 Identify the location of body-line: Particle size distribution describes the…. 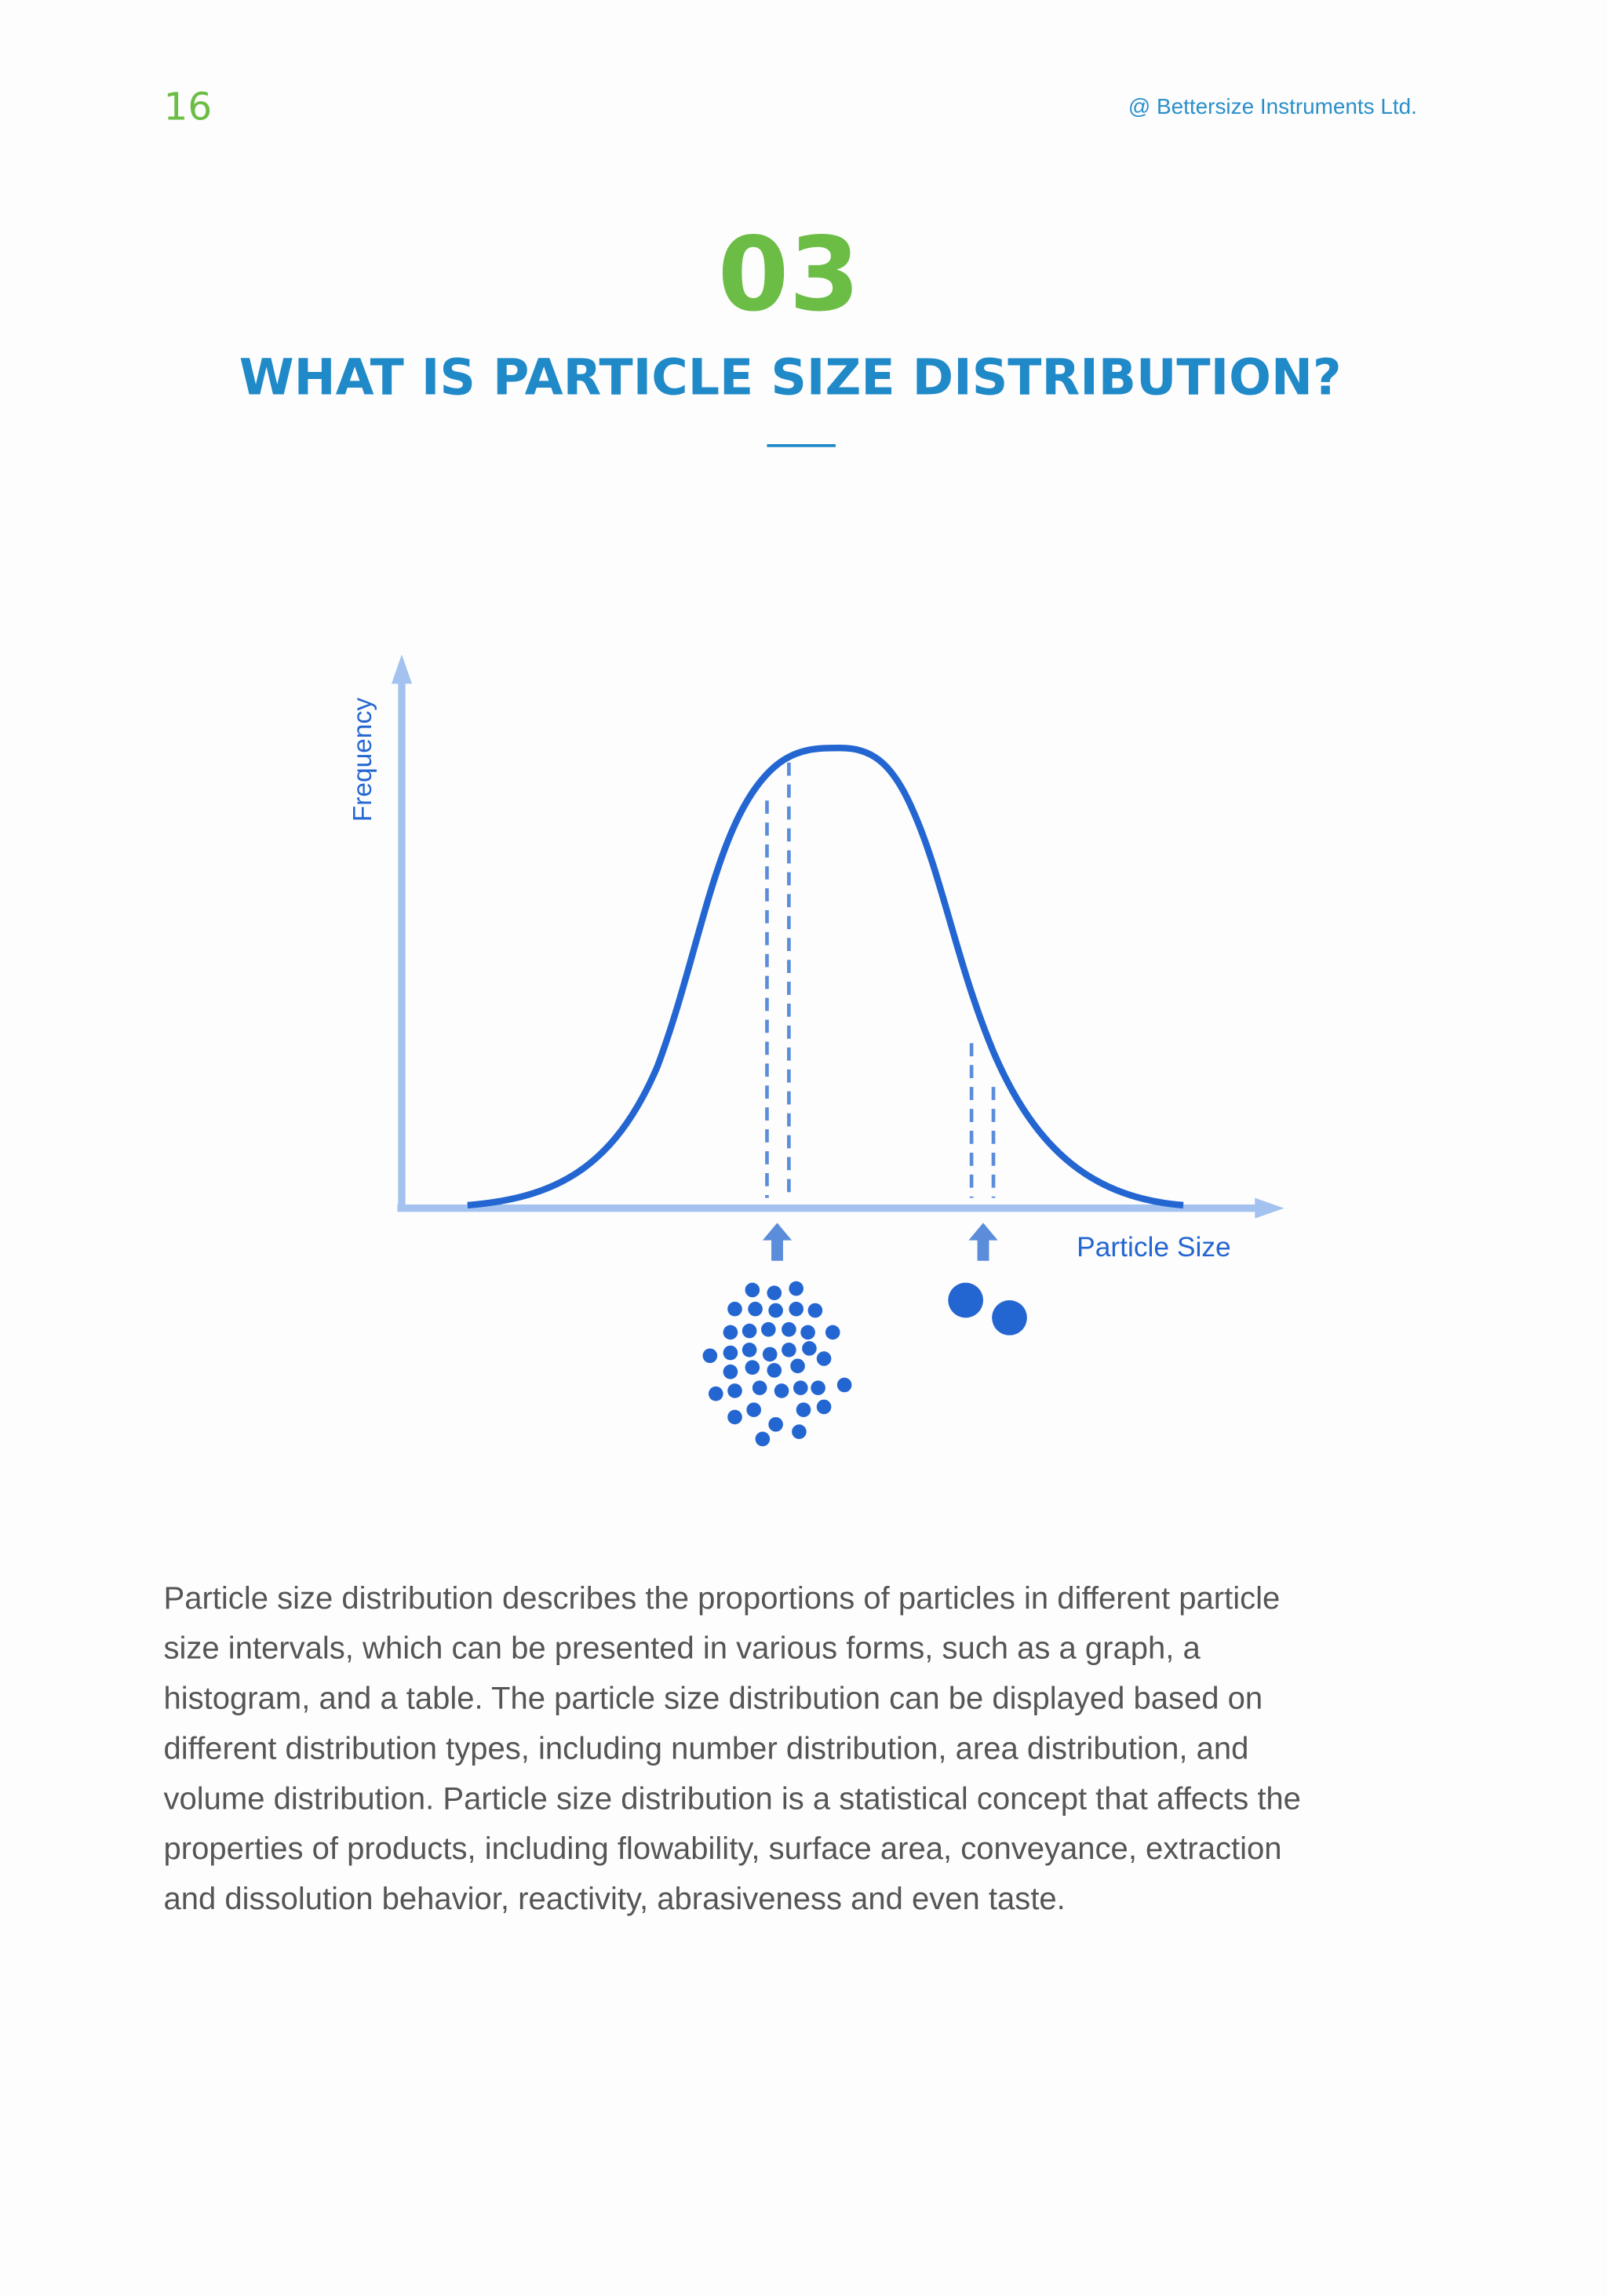
(722, 1598).